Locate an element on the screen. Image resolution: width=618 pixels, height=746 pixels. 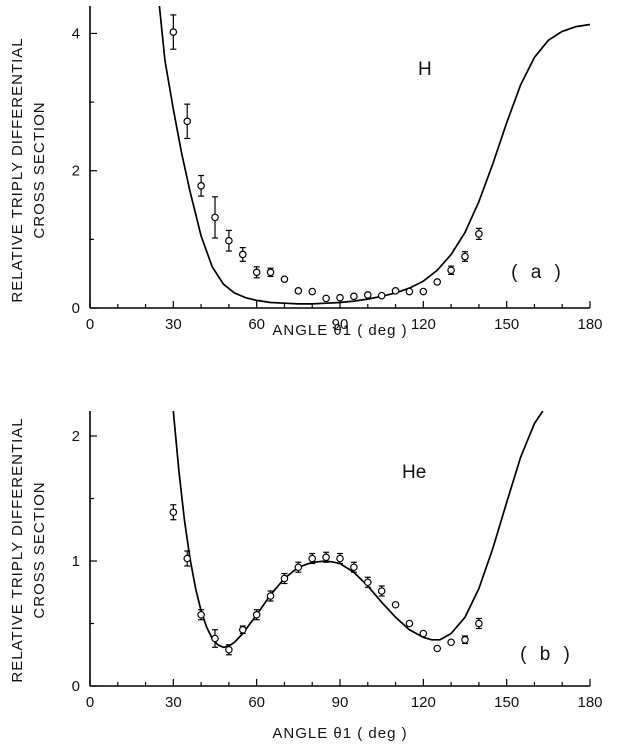
panel-b-y-axis-title-line1: RELATIVE TRIPLY DIFFERENTIAL is located at coordinates (17, 549).